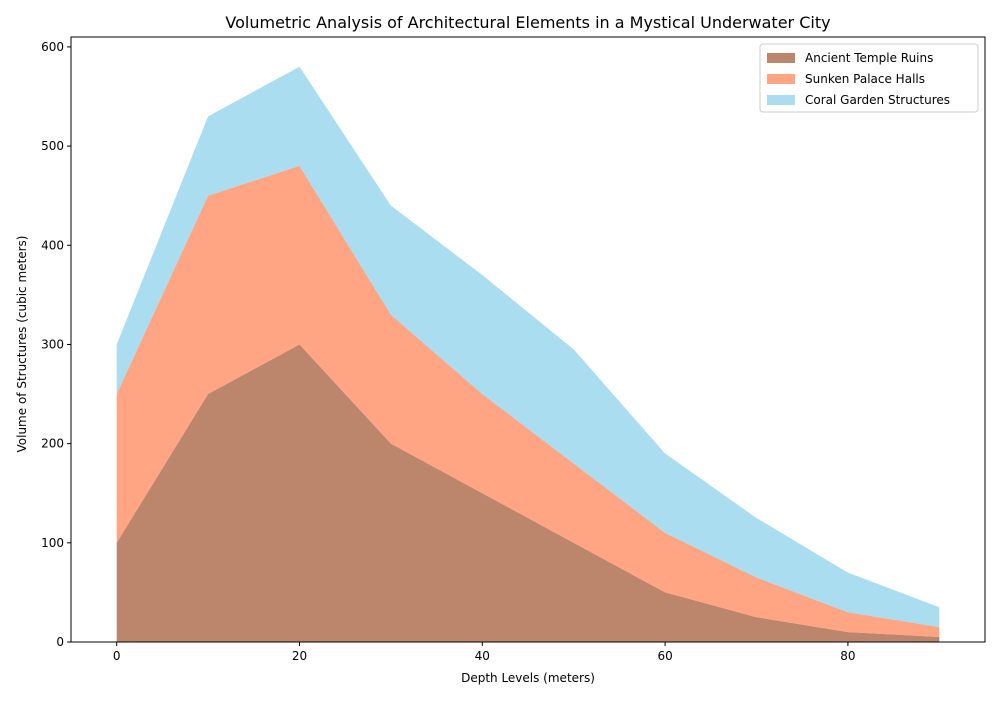 This screenshot has width=1000, height=704. I want to click on y-tick-label: 300, so click(52, 344).